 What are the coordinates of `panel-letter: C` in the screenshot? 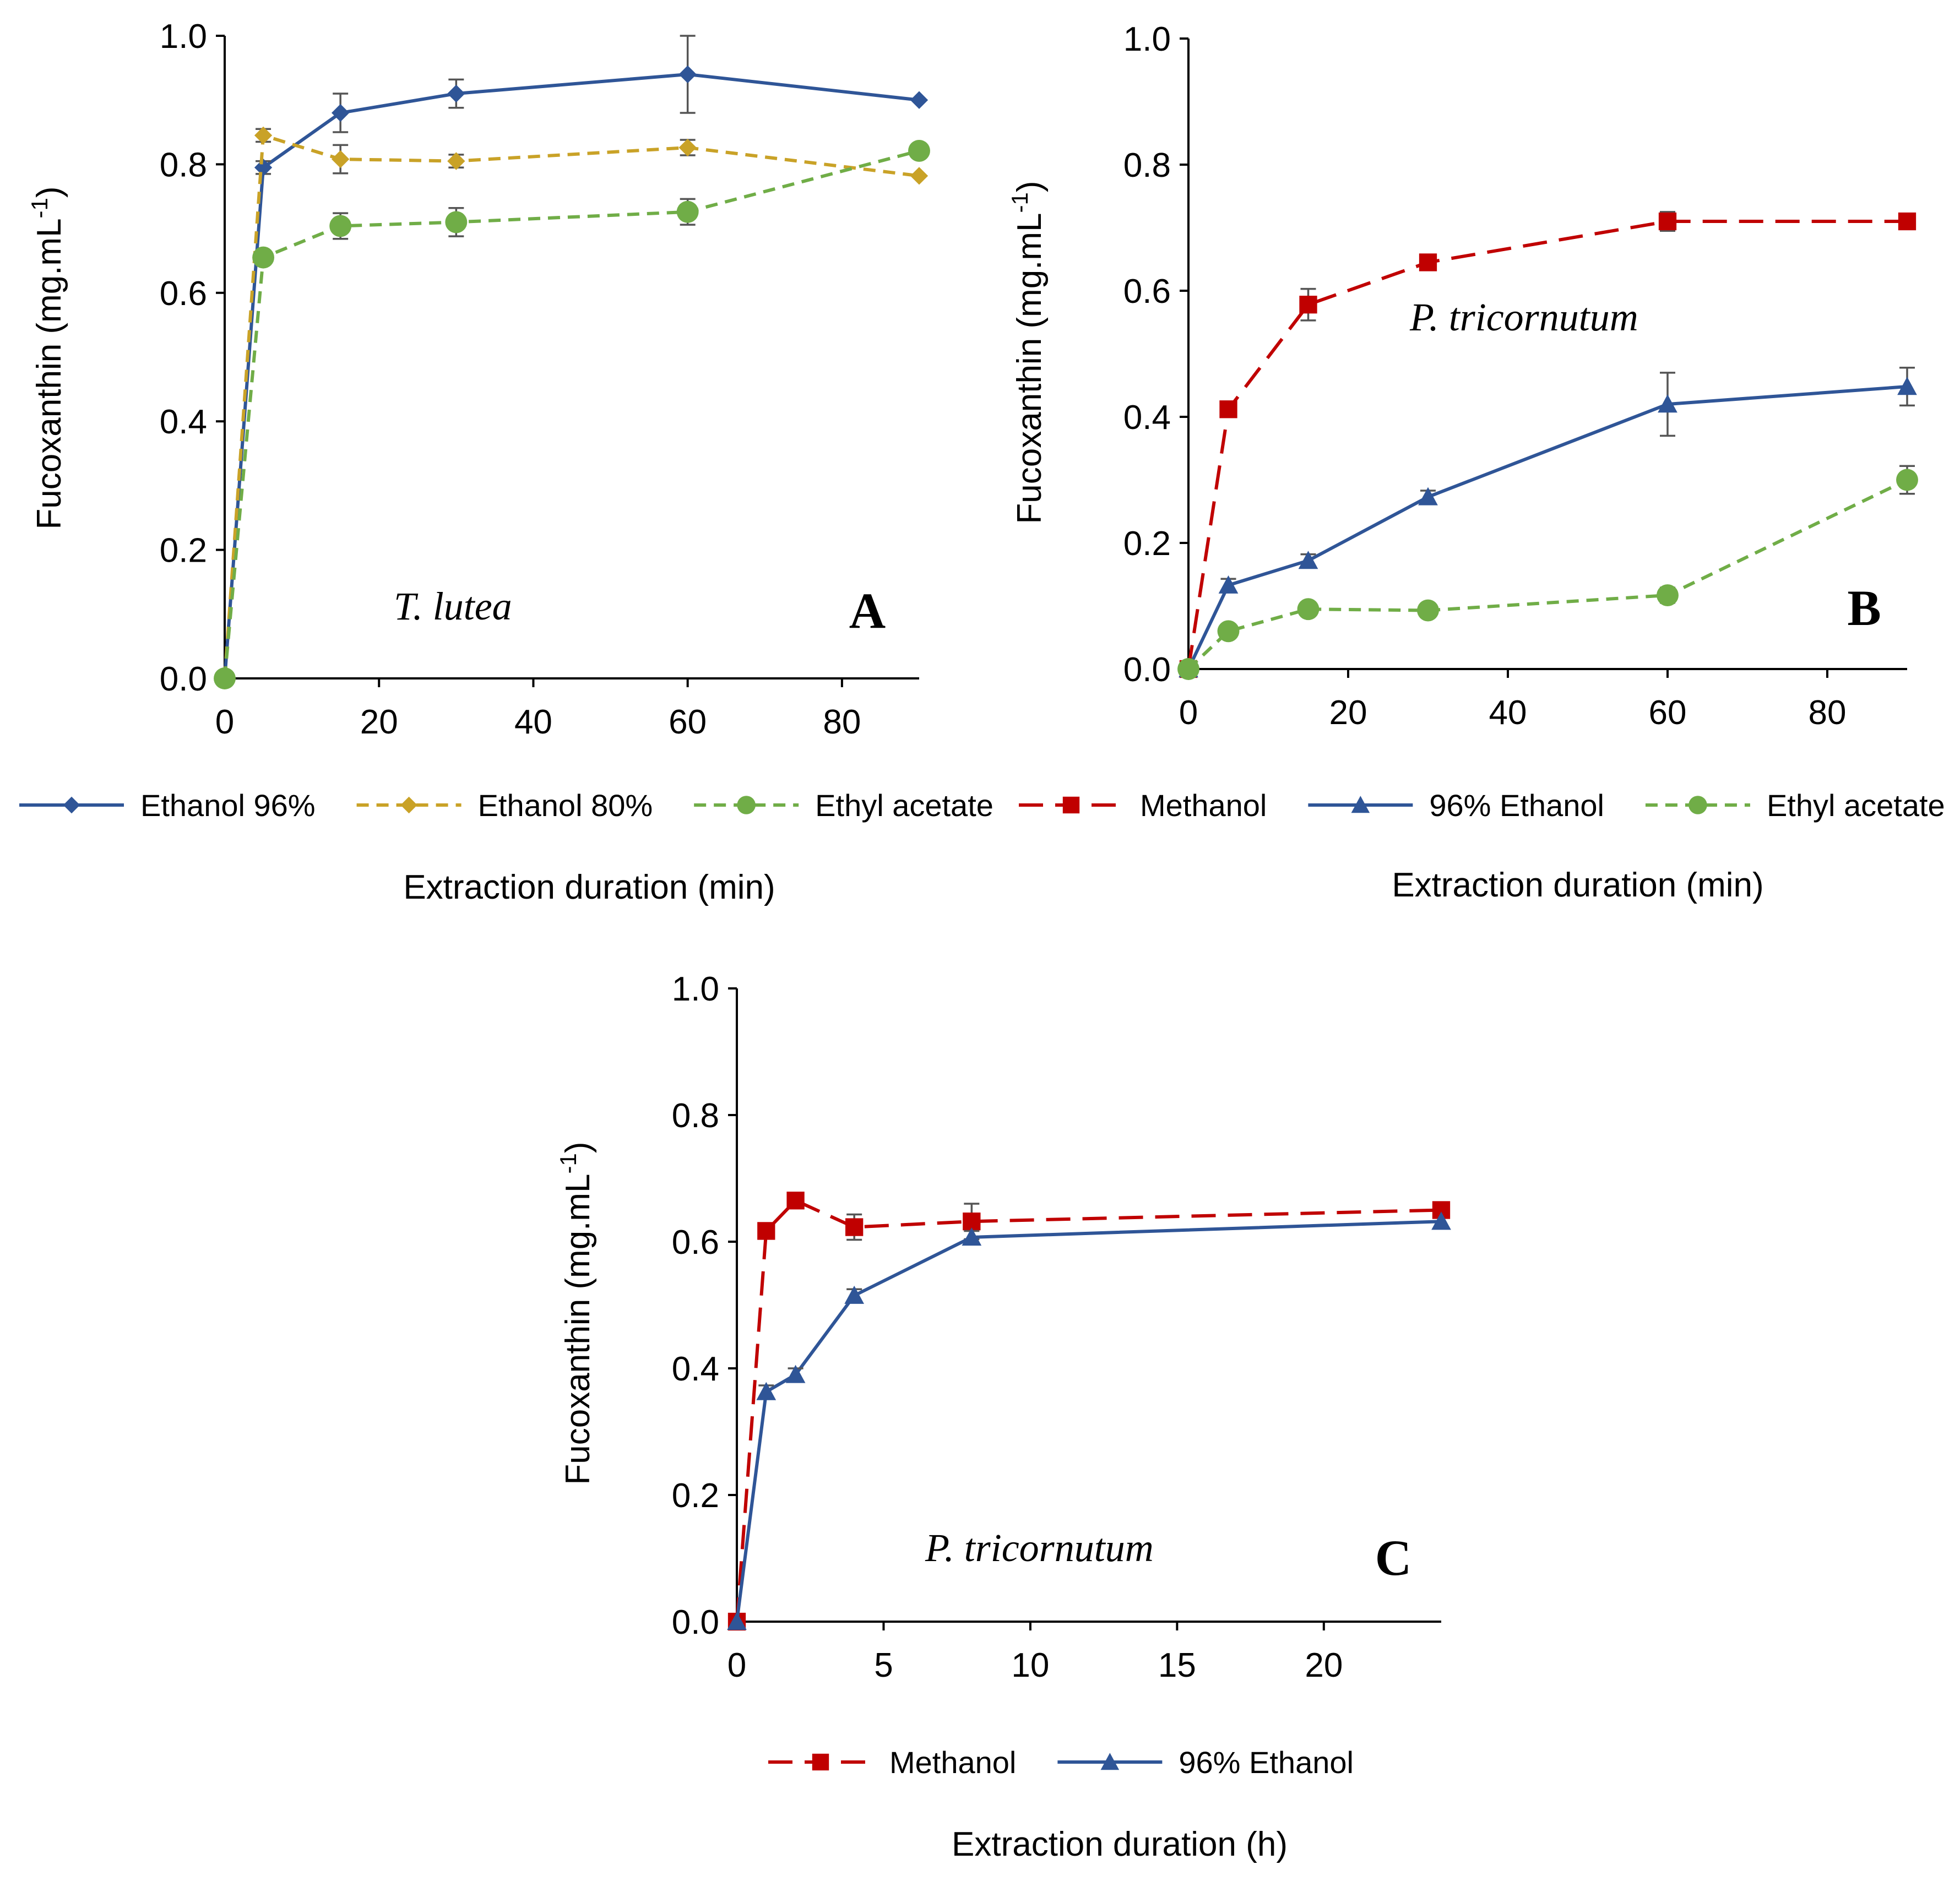 It's located at (1393, 1558).